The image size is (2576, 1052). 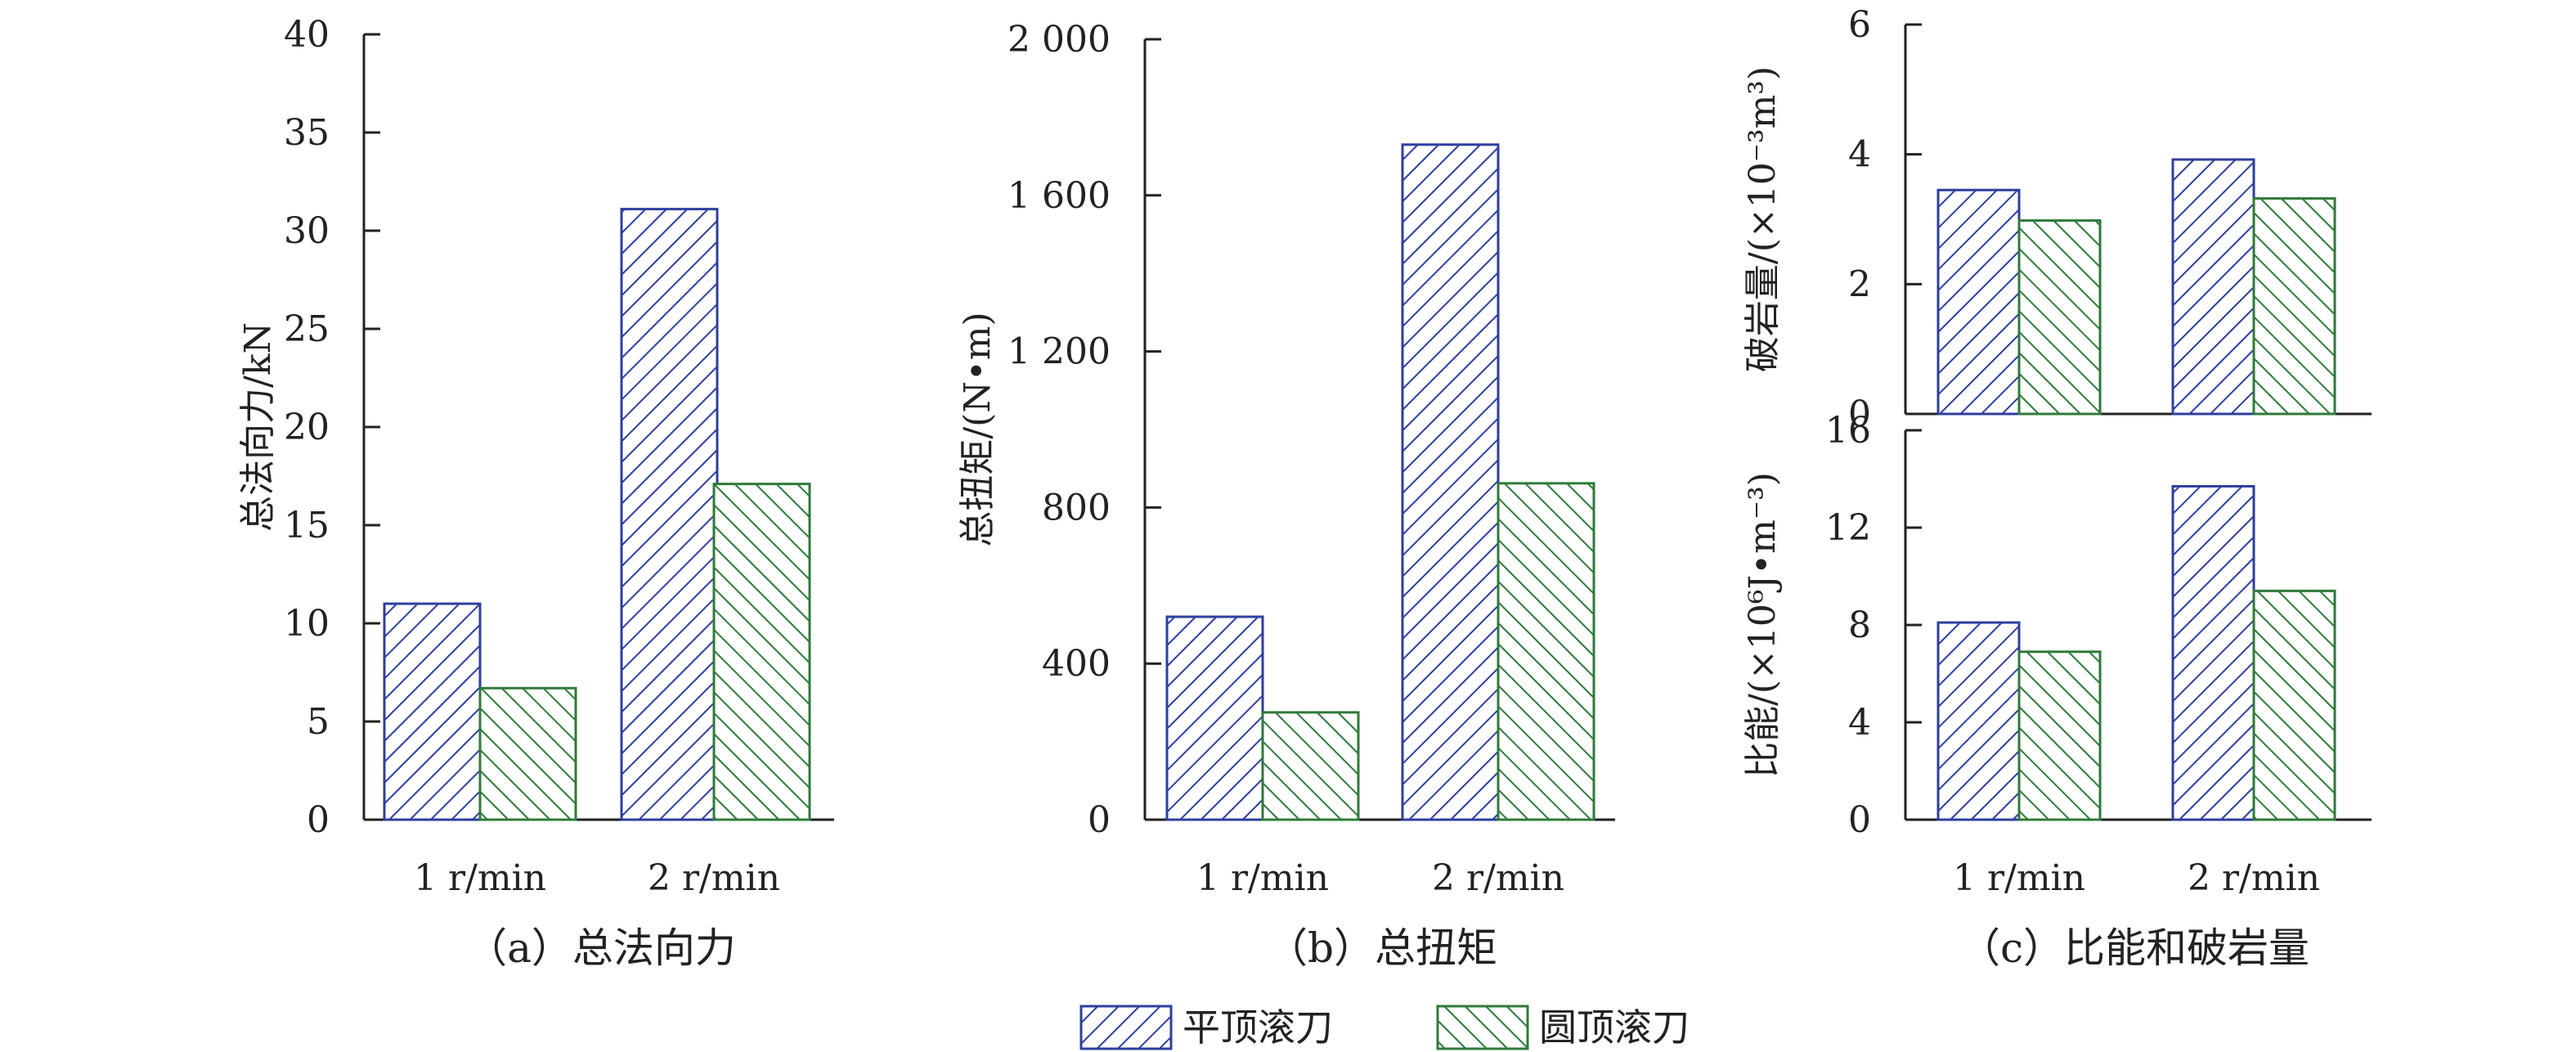 I want to click on y-tick-label: 1 600, so click(x=1059, y=196).